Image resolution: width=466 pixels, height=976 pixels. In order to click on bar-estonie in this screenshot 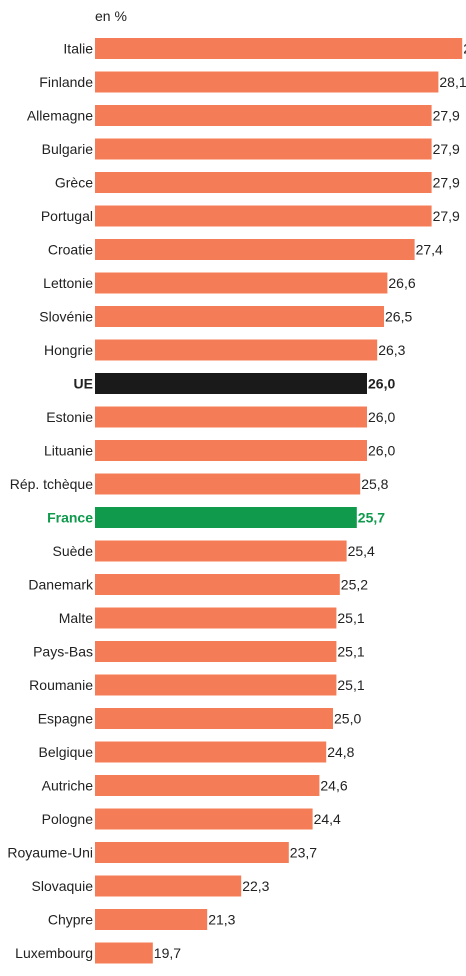, I will do `click(231, 417)`.